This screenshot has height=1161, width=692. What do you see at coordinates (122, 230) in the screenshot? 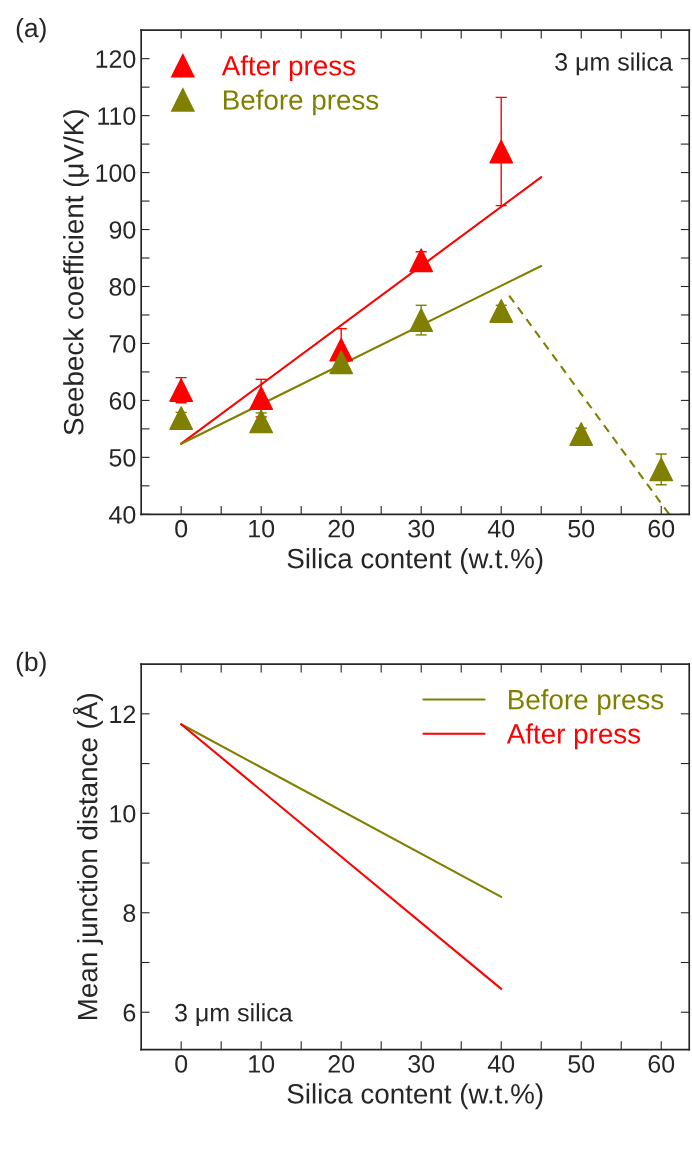
I see `y-tick-label: 90` at bounding box center [122, 230].